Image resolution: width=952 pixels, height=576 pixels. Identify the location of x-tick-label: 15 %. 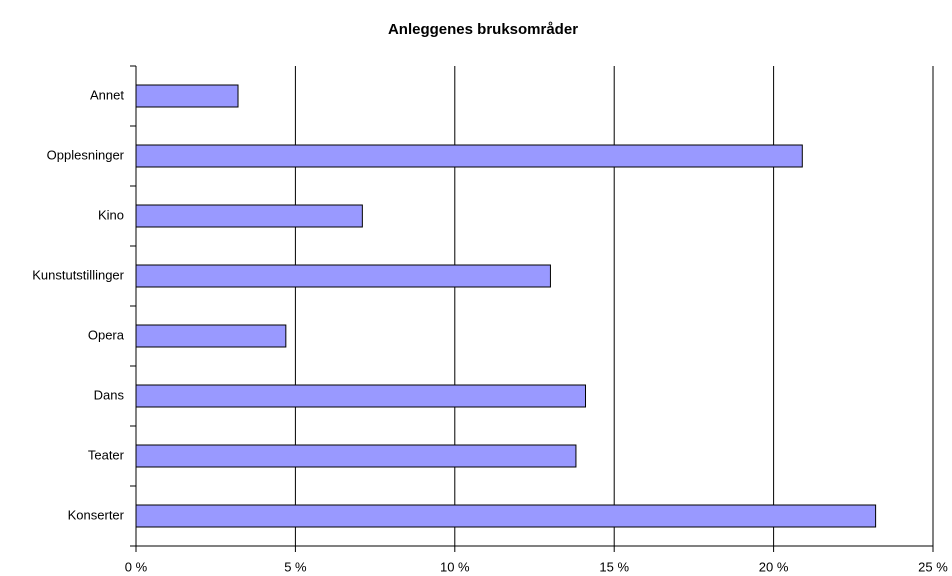
(614, 566).